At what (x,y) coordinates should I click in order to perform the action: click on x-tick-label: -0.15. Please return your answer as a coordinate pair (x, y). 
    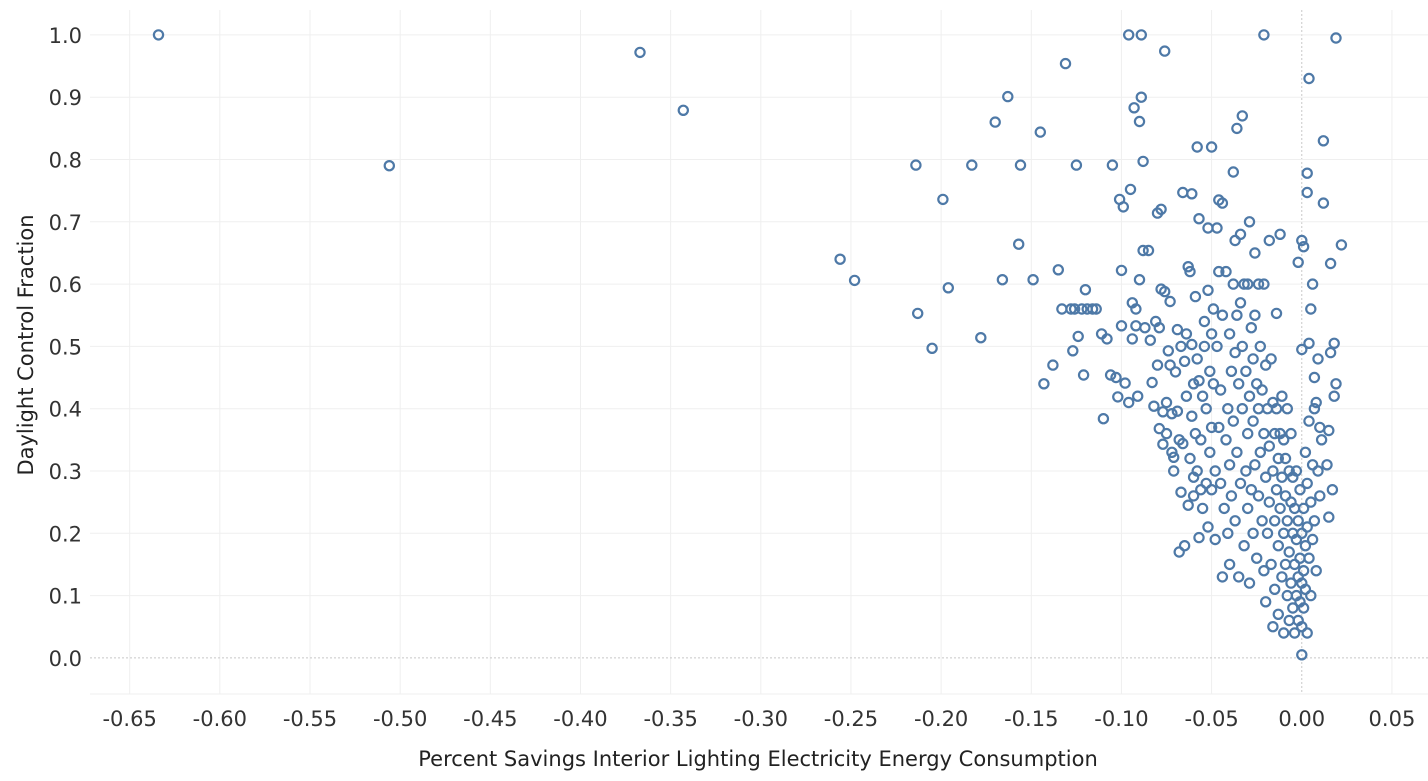
    Looking at the image, I should click on (1031, 719).